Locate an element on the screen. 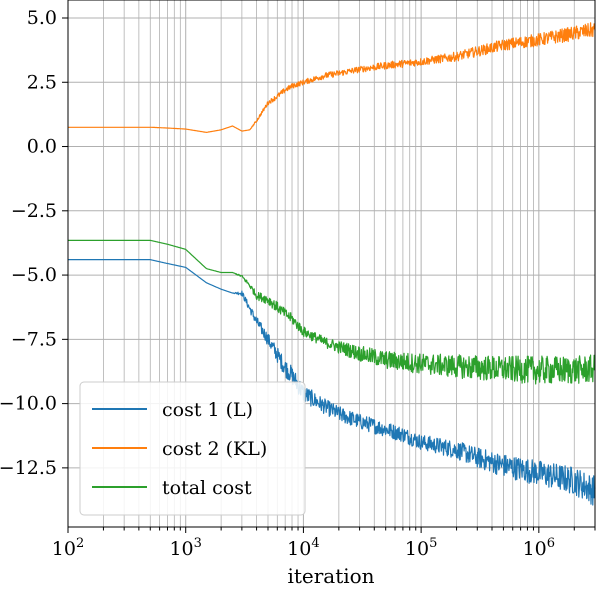 The height and width of the screenshot is (590, 596). legend-label-total-cost: total cost is located at coordinates (207, 488).